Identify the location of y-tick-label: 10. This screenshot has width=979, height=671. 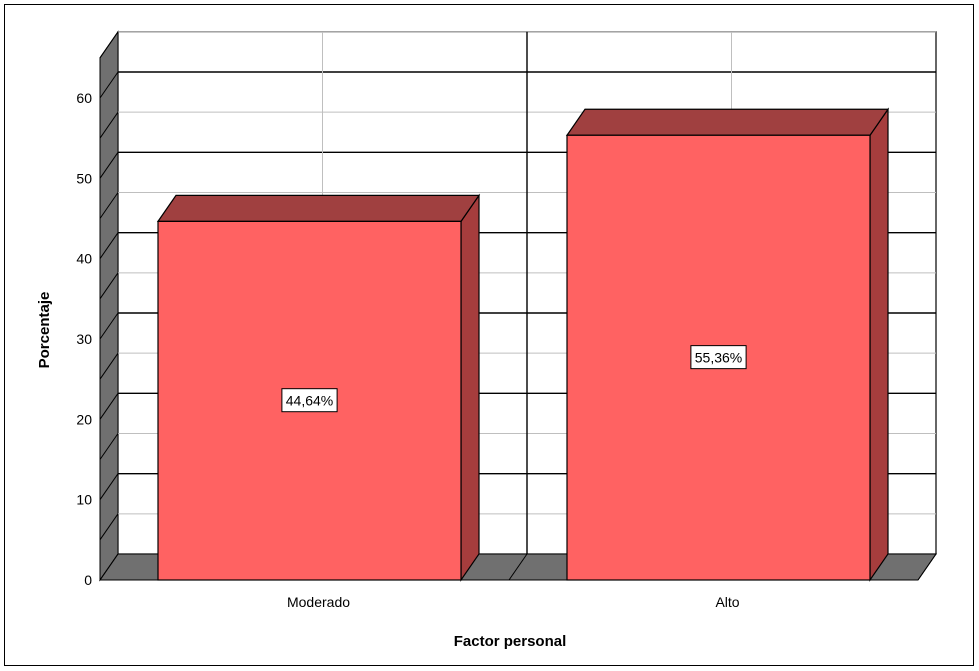
(84, 500).